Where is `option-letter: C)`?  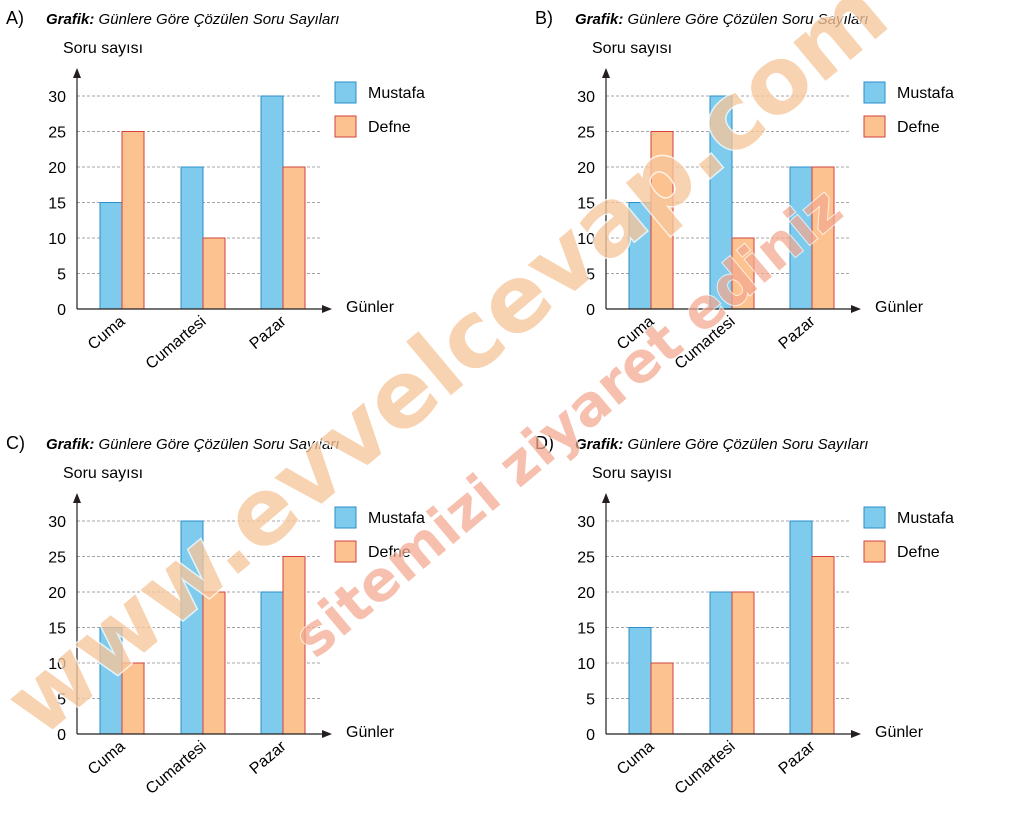 option-letter: C) is located at coordinates (15, 443).